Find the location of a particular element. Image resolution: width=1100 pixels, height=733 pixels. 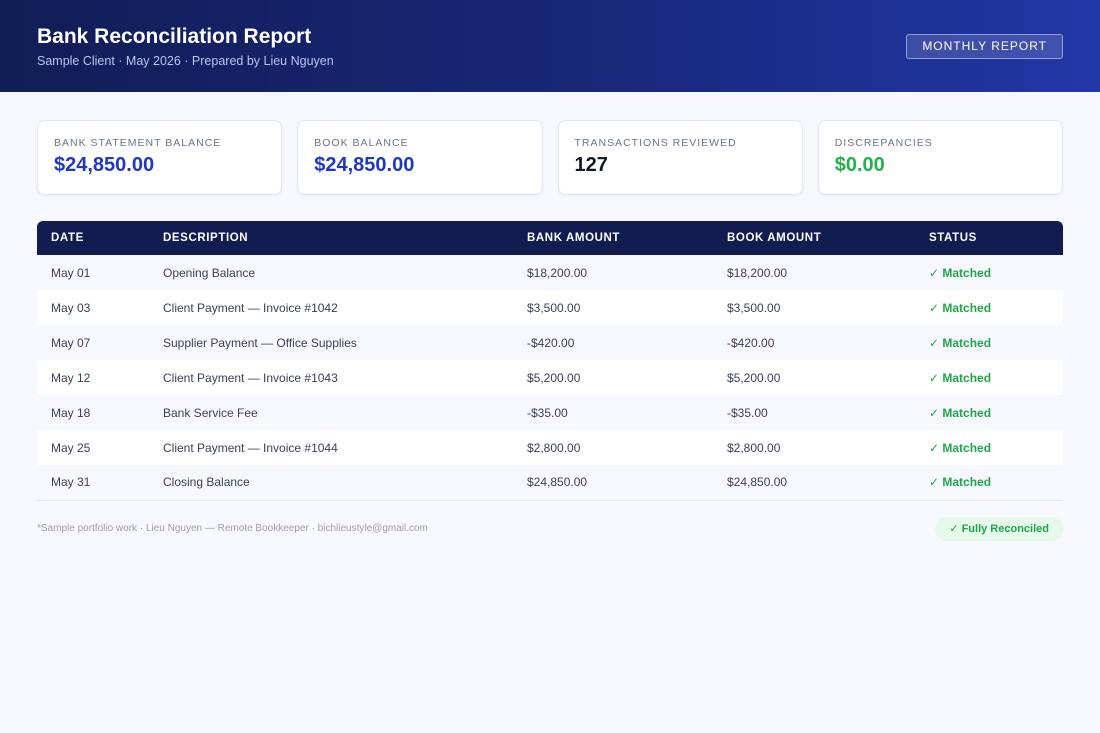

cell-bank-amount: $5,200.00 is located at coordinates (554, 377).